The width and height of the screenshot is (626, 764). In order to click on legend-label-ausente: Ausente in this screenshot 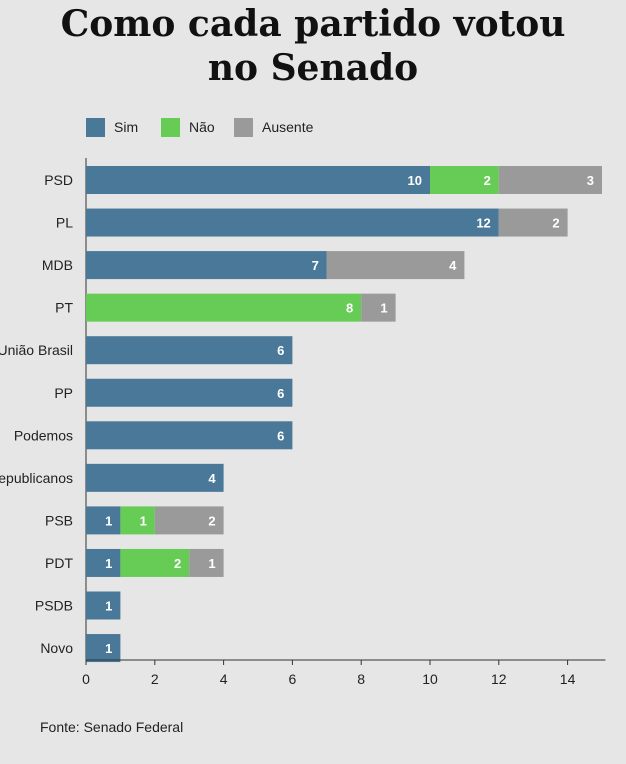, I will do `click(288, 127)`.